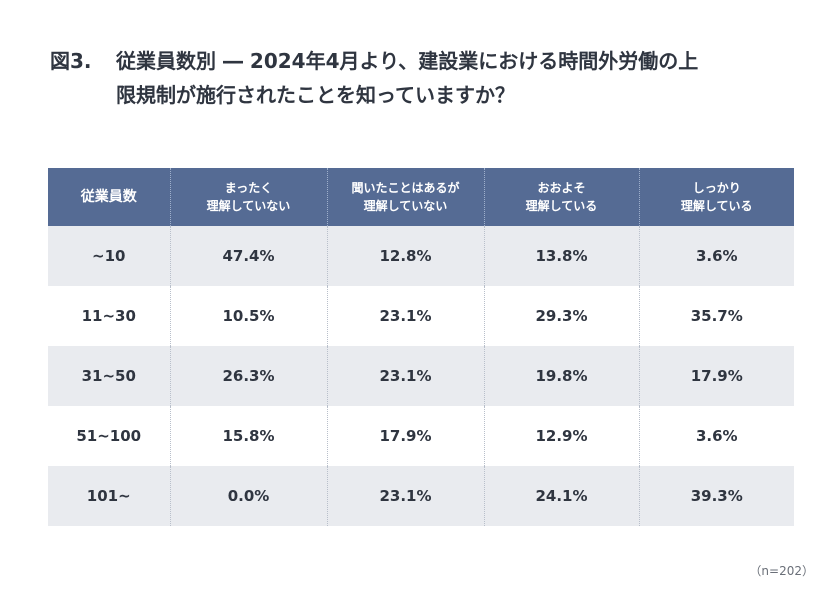  What do you see at coordinates (716, 197) in the screenshot?
I see `header-fully-understood: しっかり理解している` at bounding box center [716, 197].